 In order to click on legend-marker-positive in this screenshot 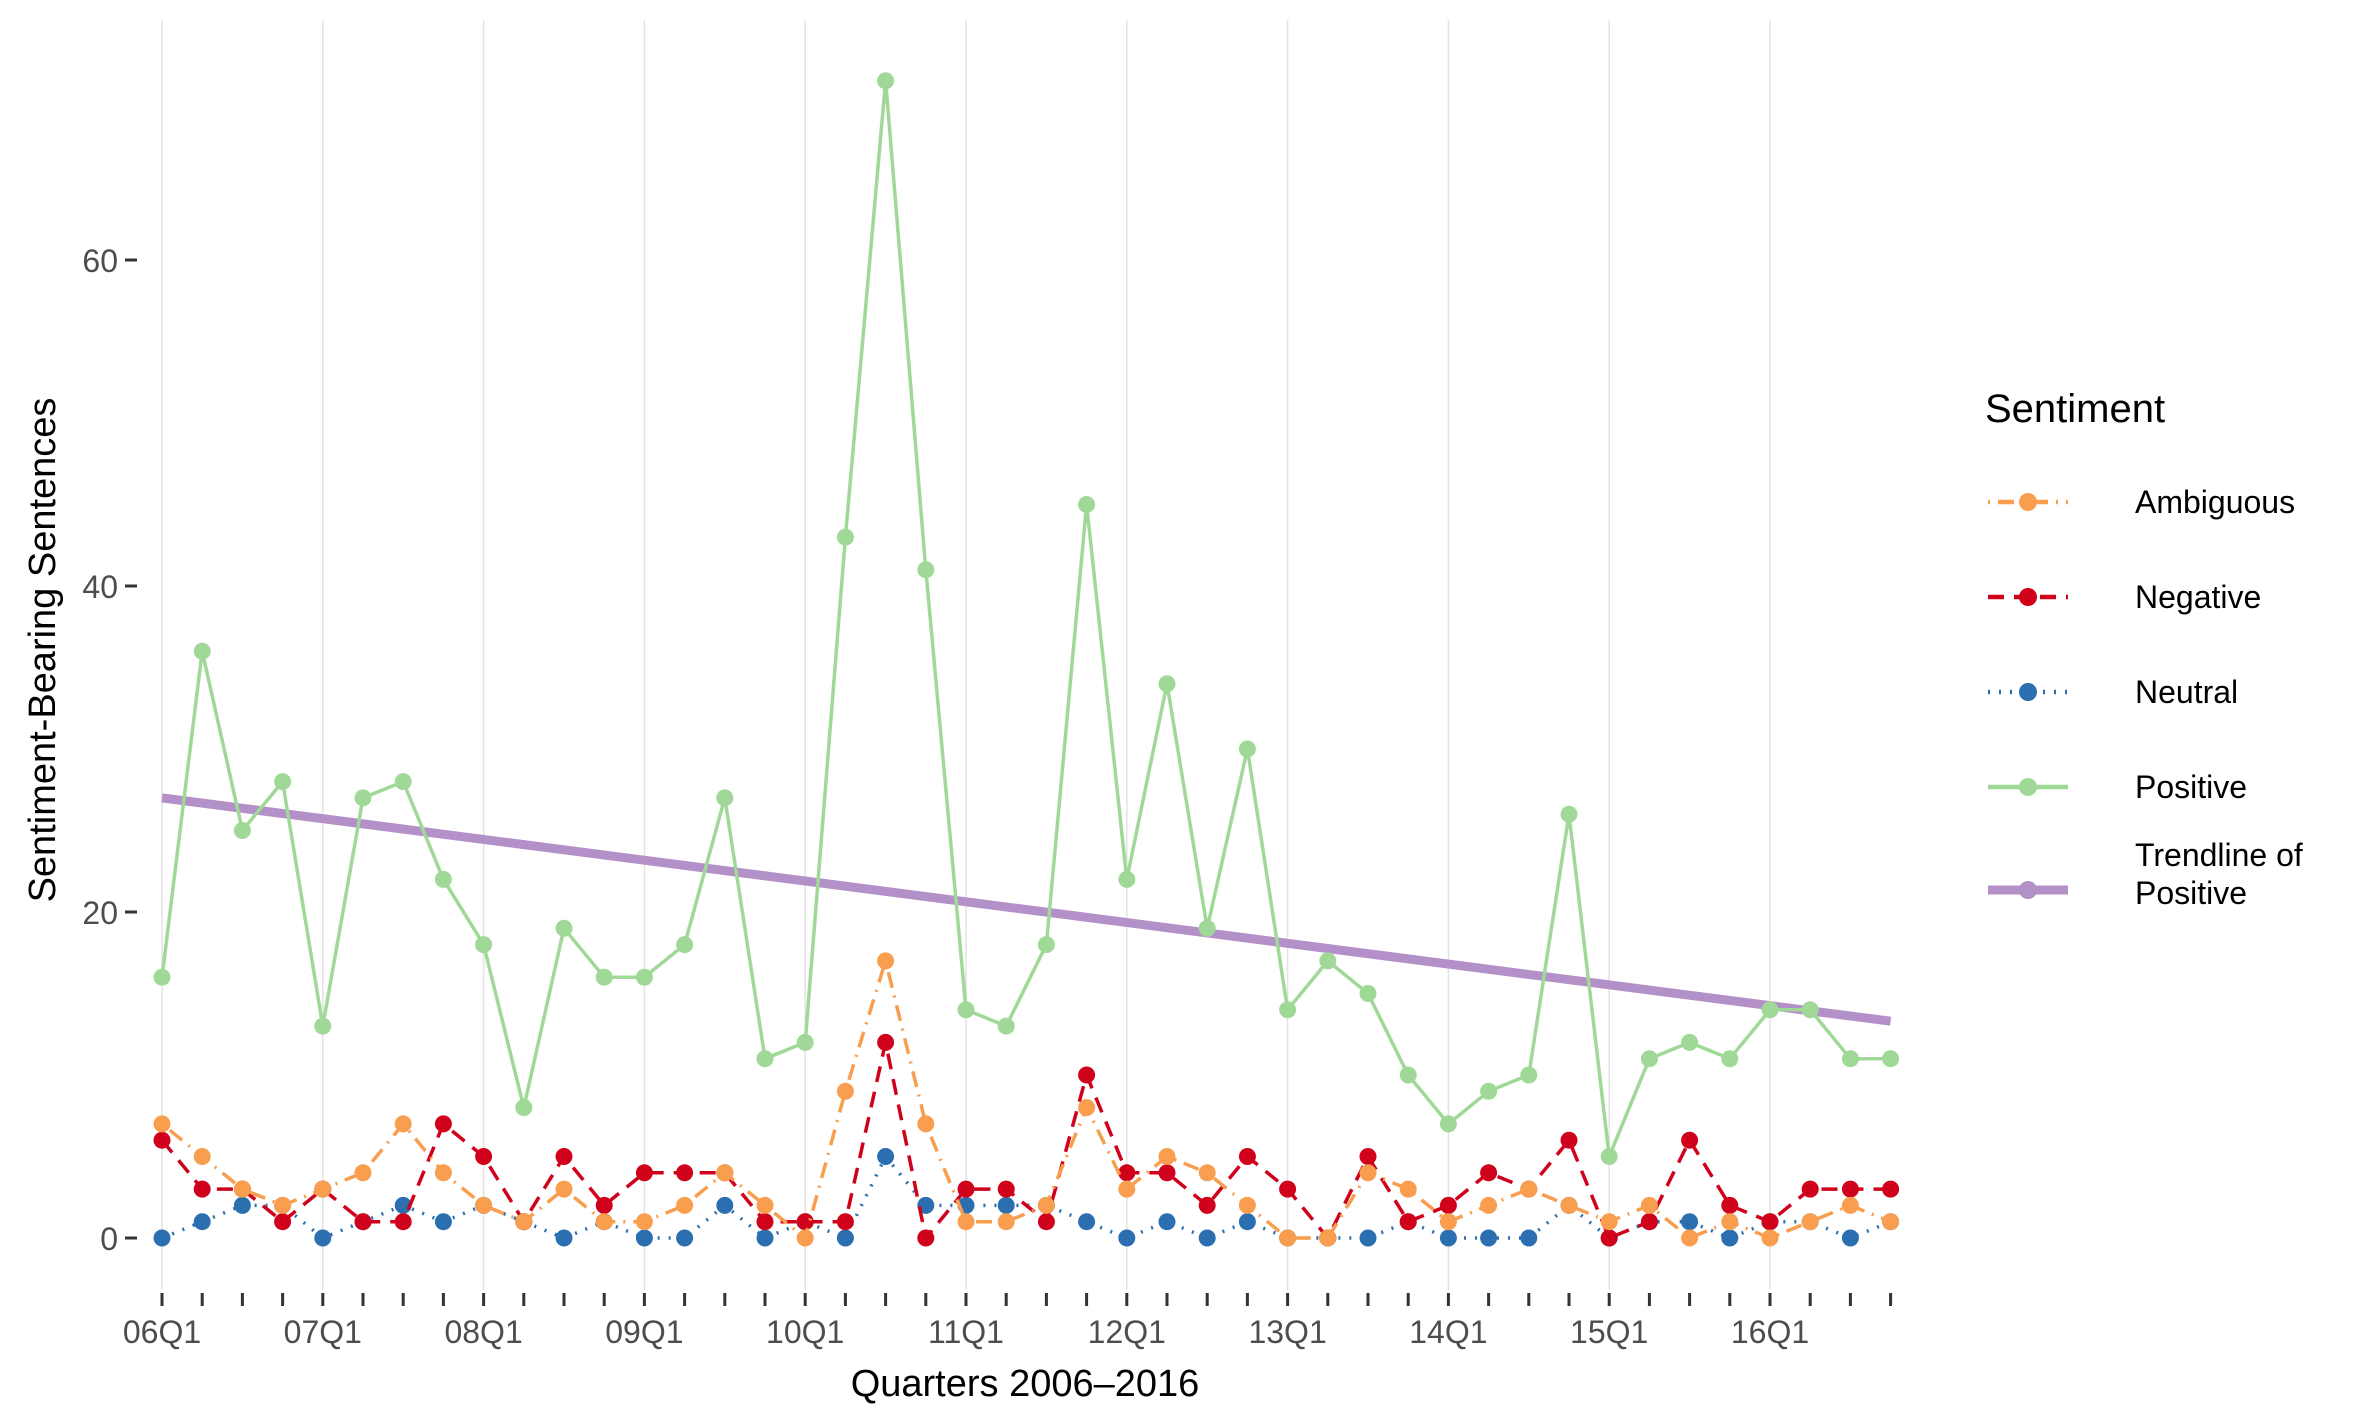, I will do `click(2028, 787)`.